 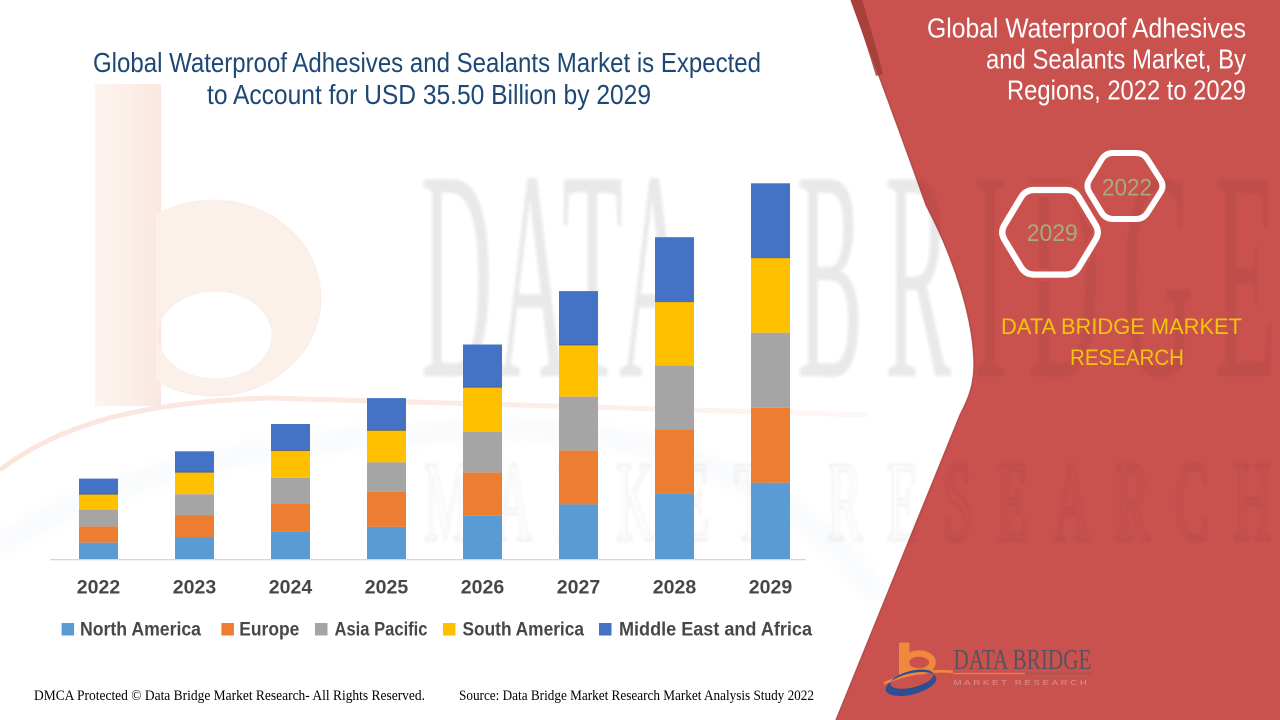 I want to click on svg-text: DATA, so click(x=558, y=276).